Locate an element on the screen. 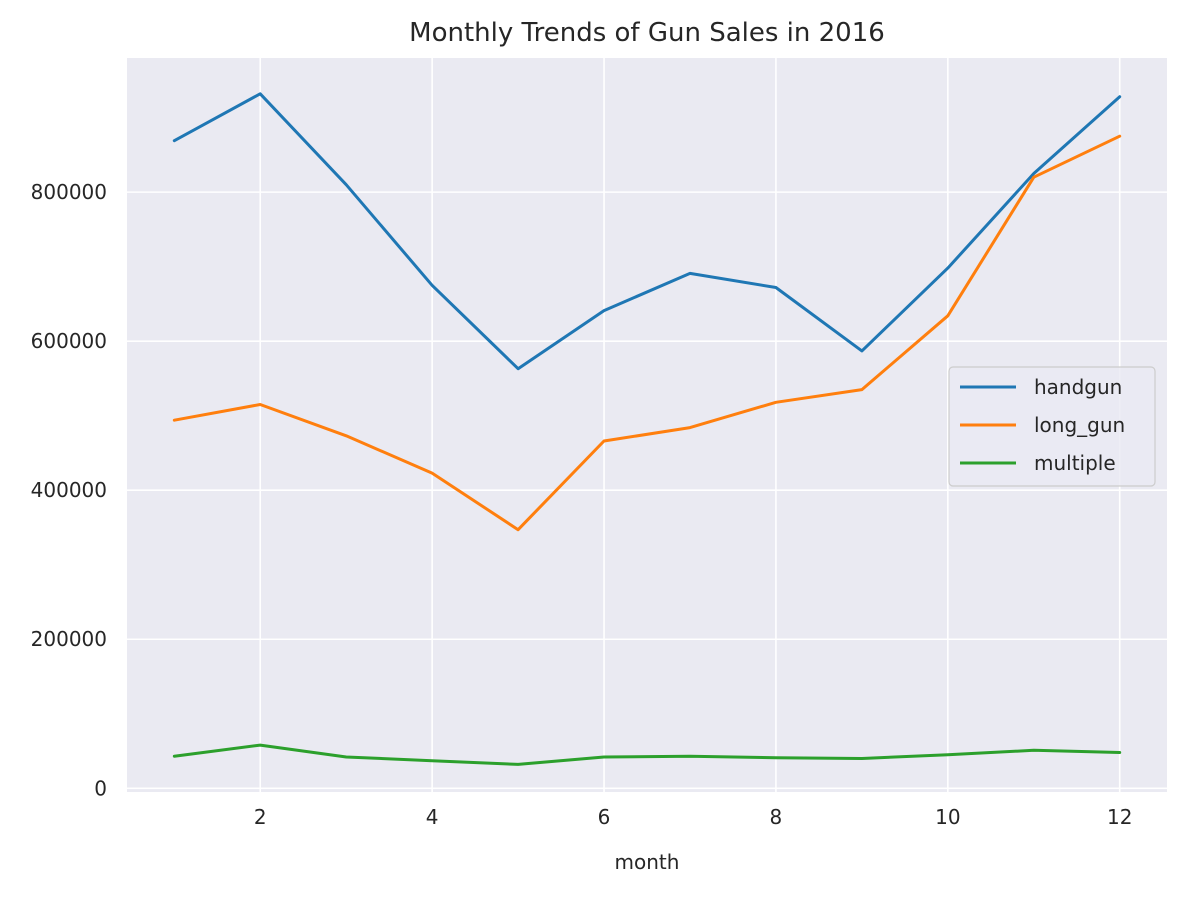 The height and width of the screenshot is (897, 1187). x-tick-label: 10 is located at coordinates (947, 817).